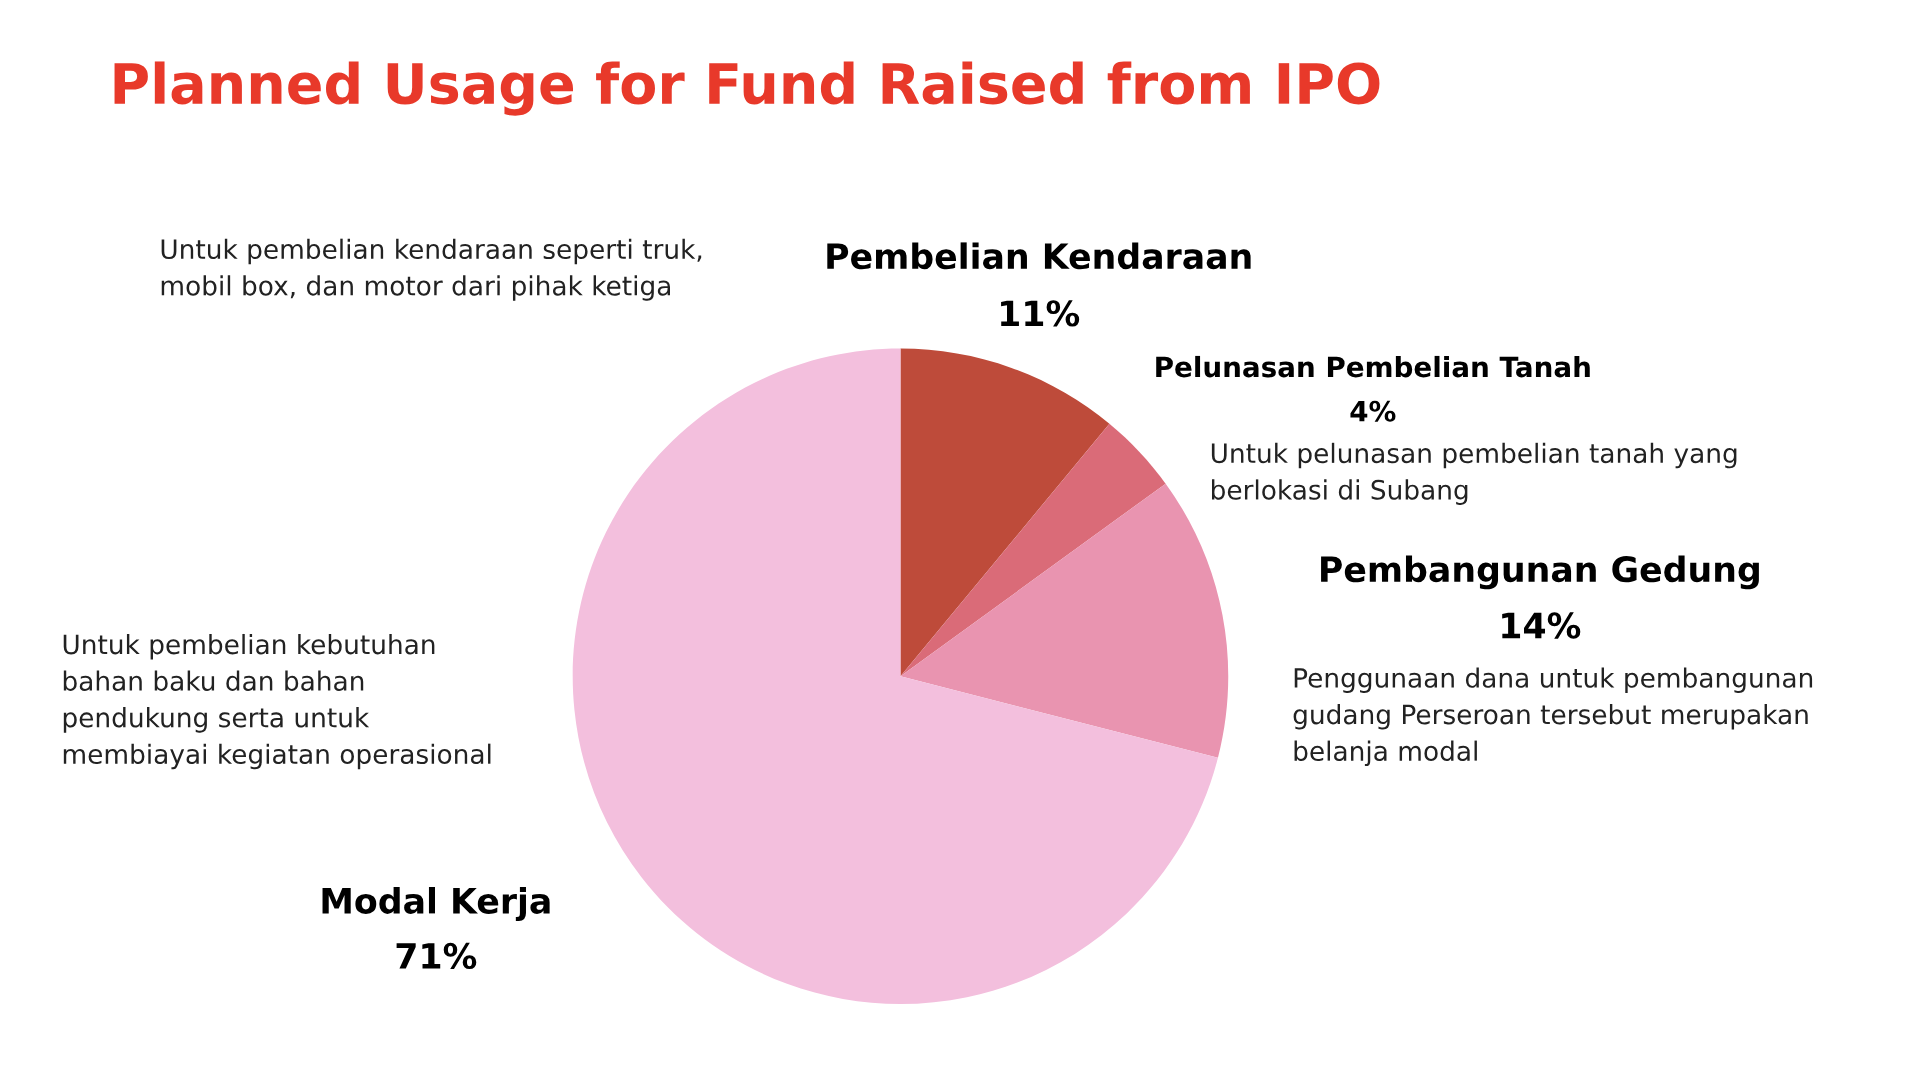  I want to click on data-label: 14%, so click(1541, 625).